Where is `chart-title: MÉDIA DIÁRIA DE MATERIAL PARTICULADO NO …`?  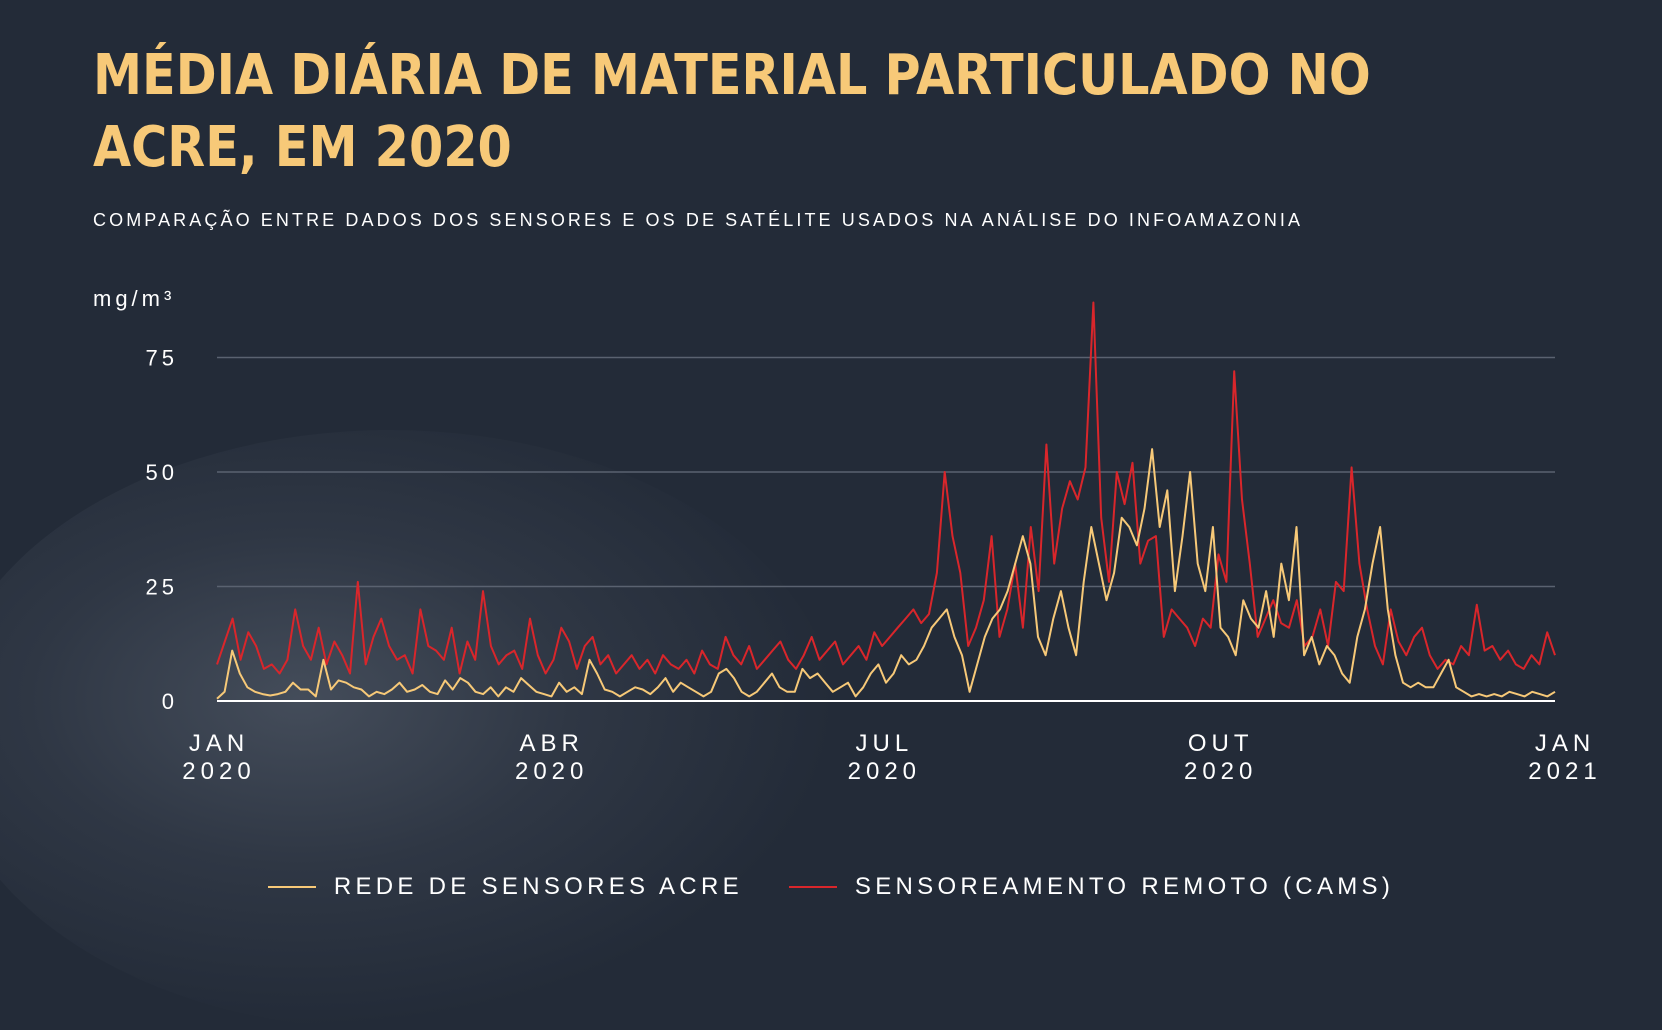 chart-title: MÉDIA DIÁRIA DE MATERIAL PARTICULADO NO … is located at coordinates (732, 111).